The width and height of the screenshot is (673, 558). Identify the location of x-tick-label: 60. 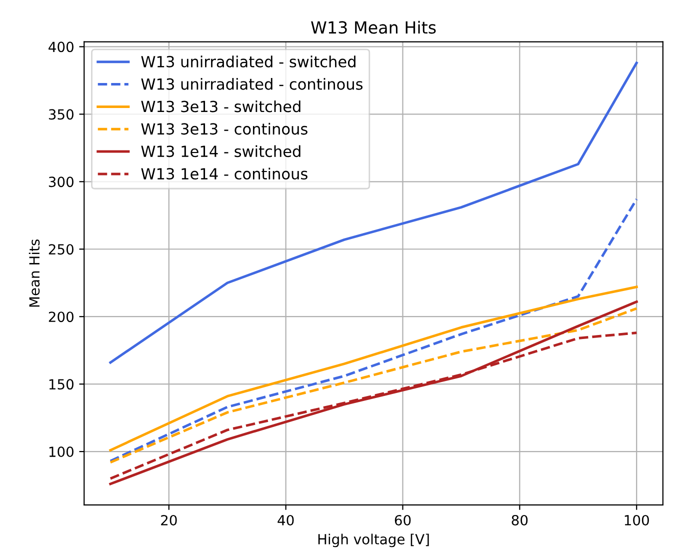
(402, 520).